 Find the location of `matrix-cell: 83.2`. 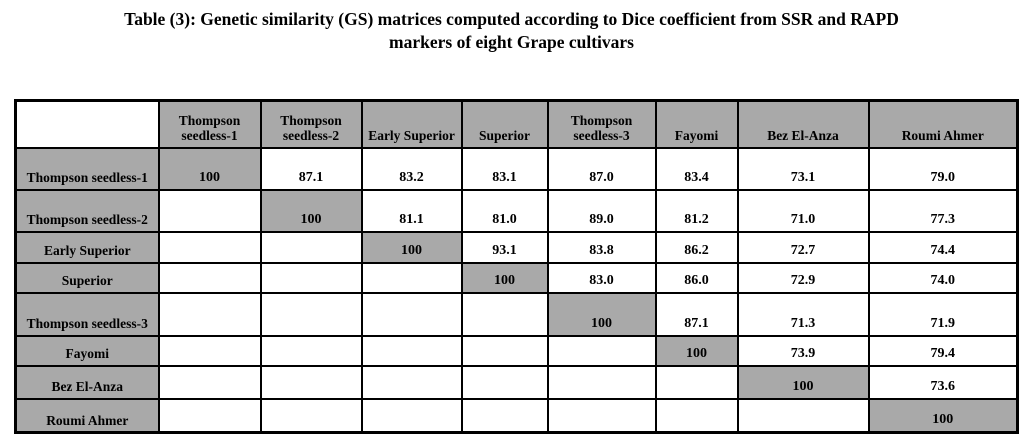

matrix-cell: 83.2 is located at coordinates (411, 168).